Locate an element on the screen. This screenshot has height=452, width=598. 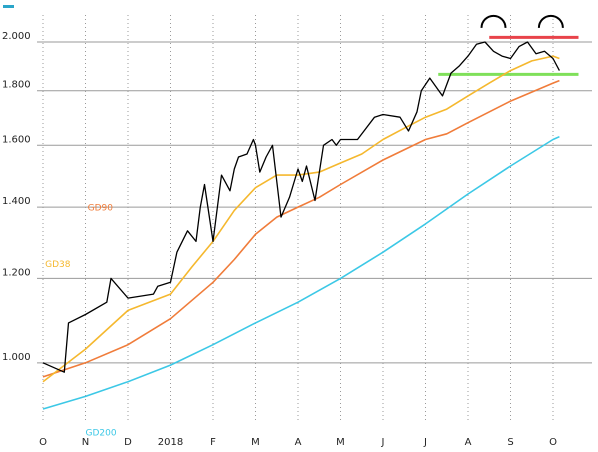
corner-marker is located at coordinates (8, 6).